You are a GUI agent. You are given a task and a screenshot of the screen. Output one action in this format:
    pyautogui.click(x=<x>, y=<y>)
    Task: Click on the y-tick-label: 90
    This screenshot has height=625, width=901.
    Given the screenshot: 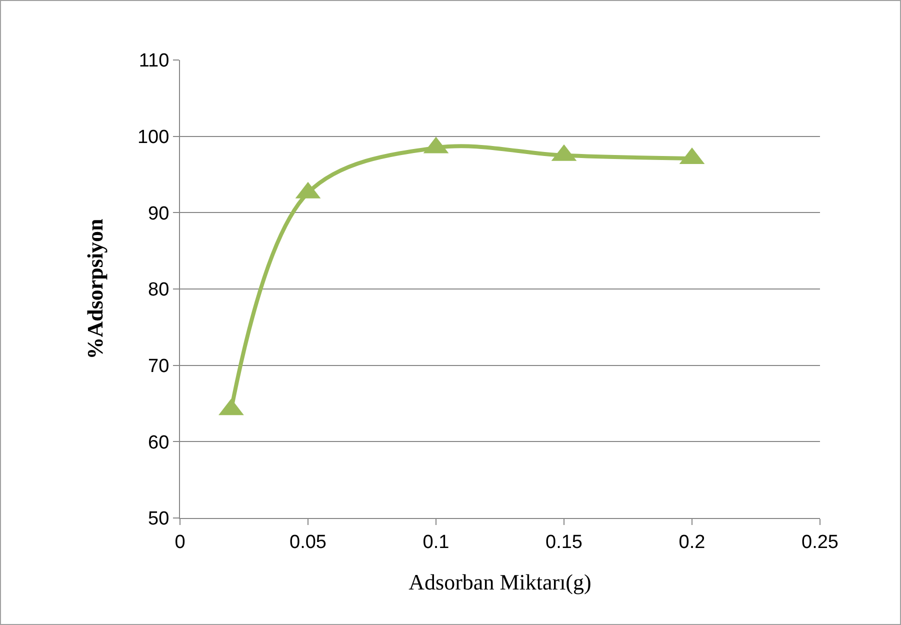 What is the action you would take?
    pyautogui.click(x=159, y=213)
    